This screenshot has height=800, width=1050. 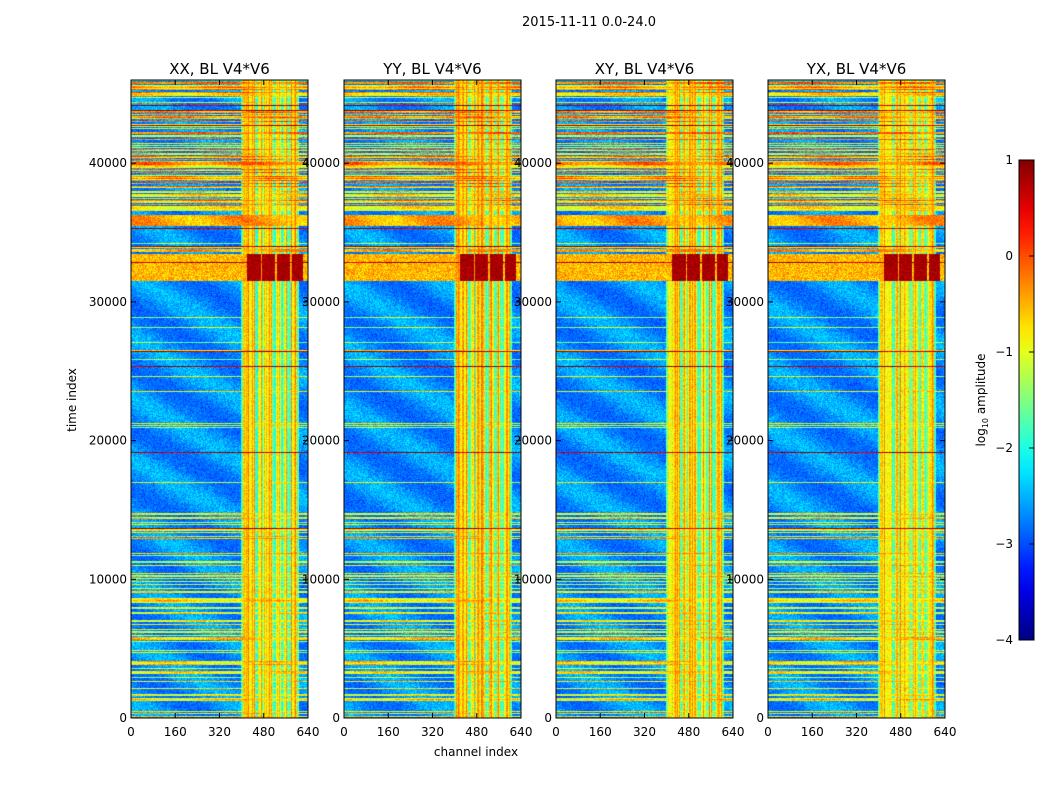 What do you see at coordinates (1004, 544) in the screenshot?
I see `colorbar-tick-label: −3` at bounding box center [1004, 544].